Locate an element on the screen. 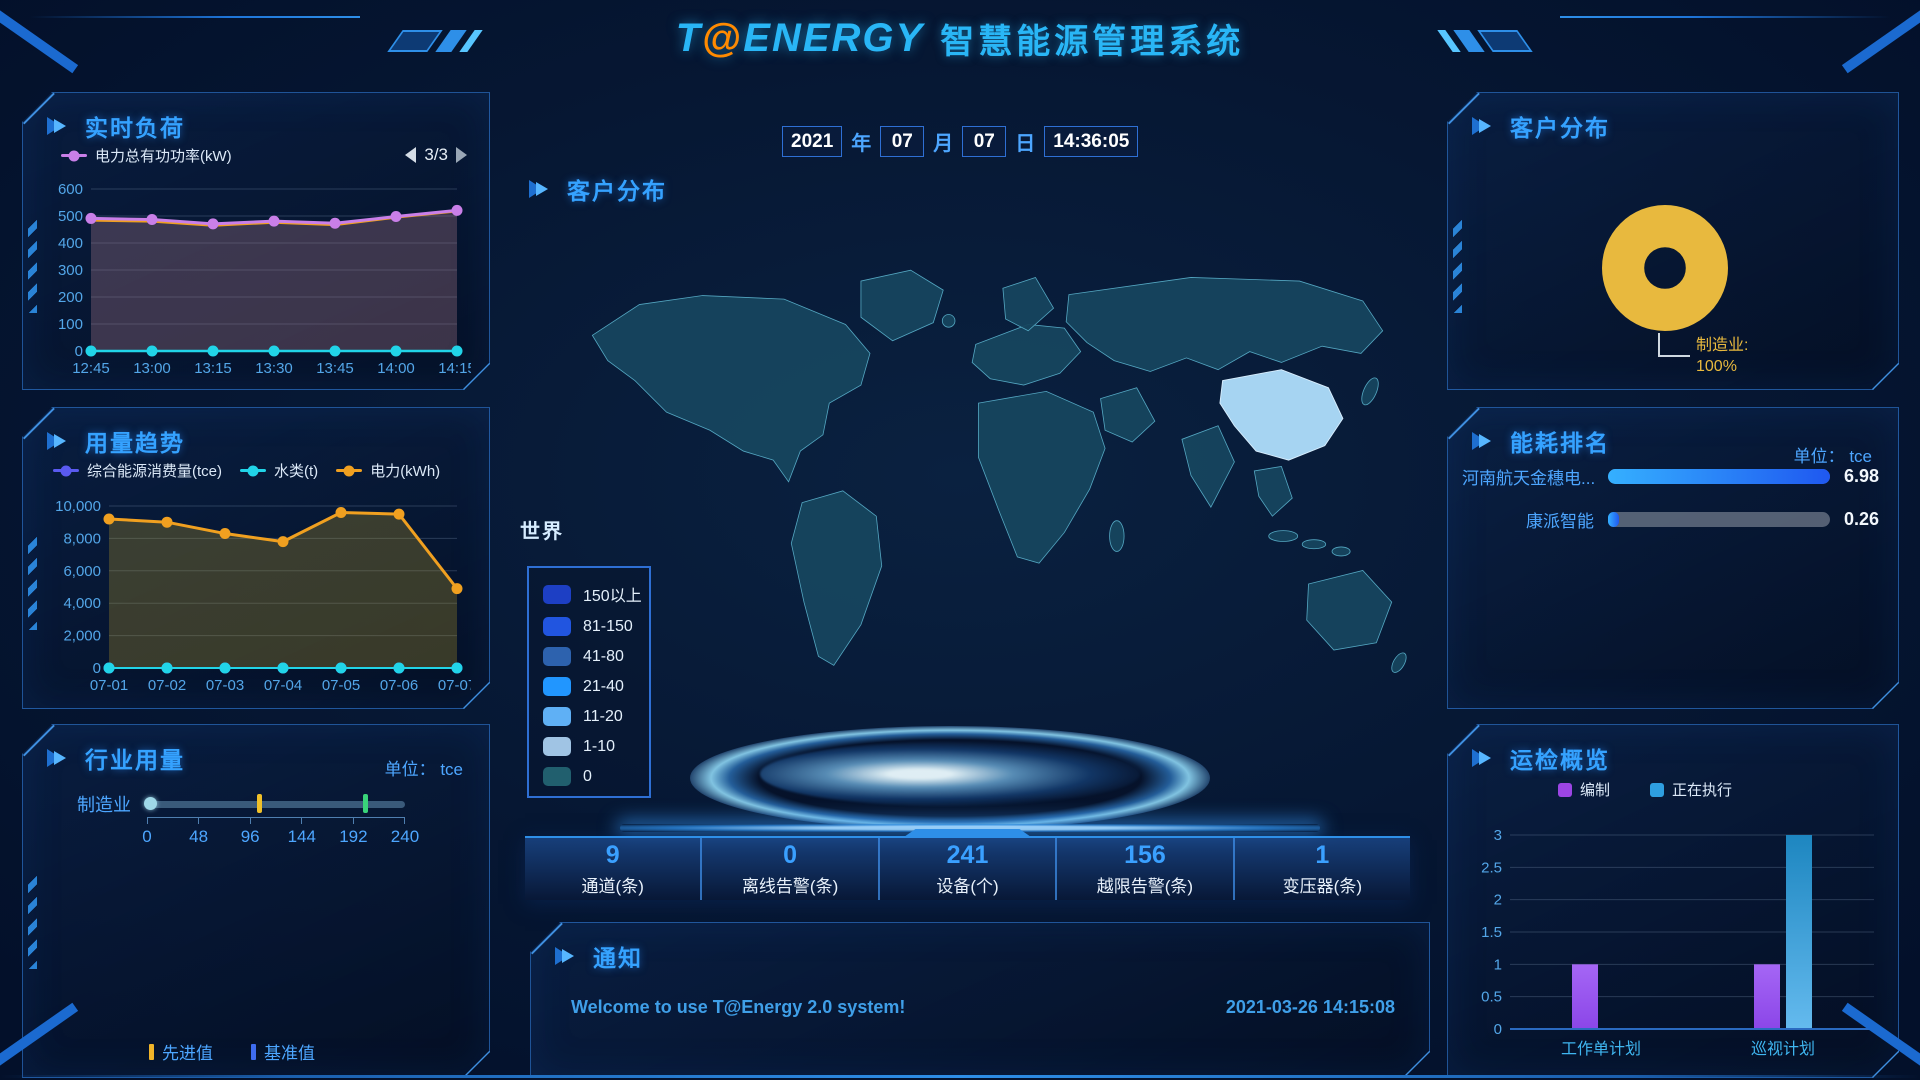 The image size is (1920, 1080). slider-track is located at coordinates (276, 804).